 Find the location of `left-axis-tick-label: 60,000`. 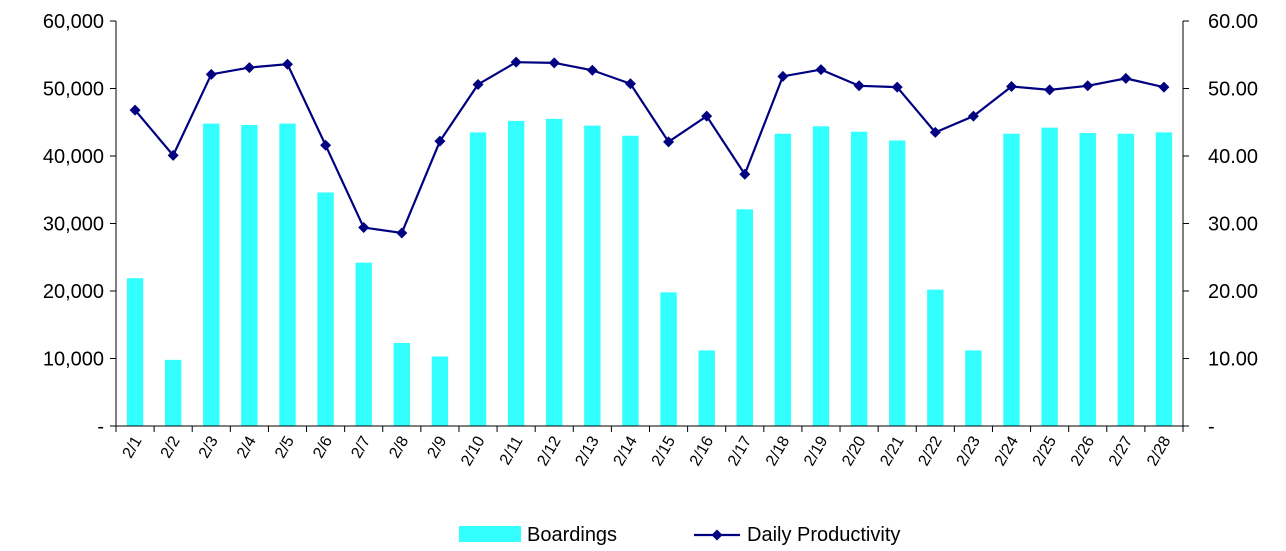

left-axis-tick-label: 60,000 is located at coordinates (73, 22).